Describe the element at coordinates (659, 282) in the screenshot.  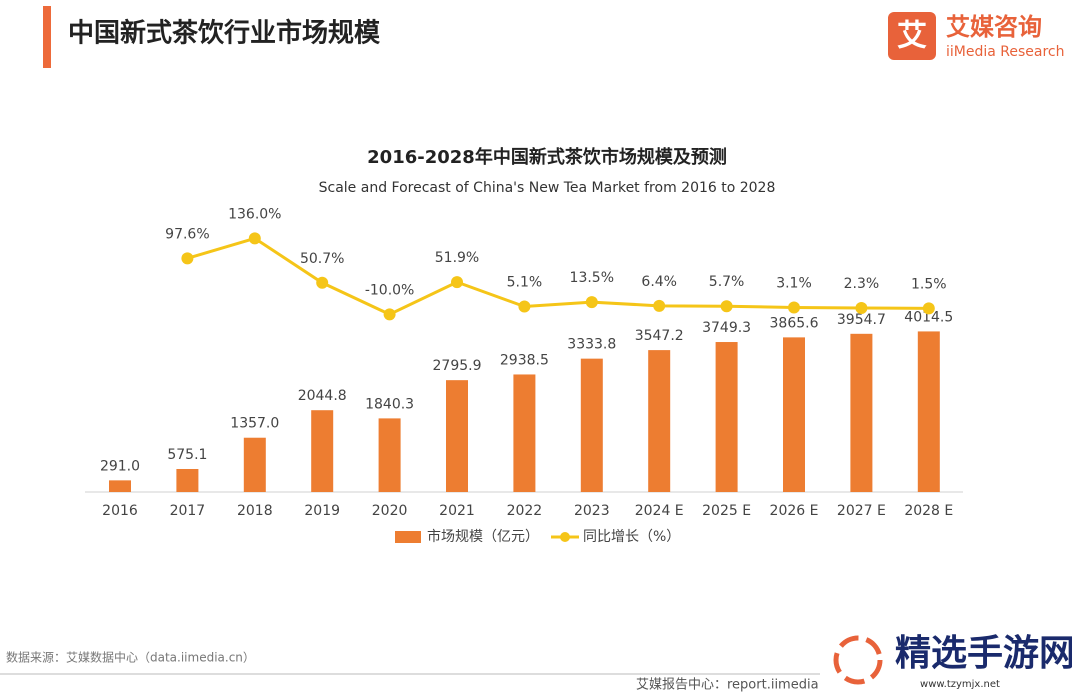
I see `line-label: 6.4%` at that location.